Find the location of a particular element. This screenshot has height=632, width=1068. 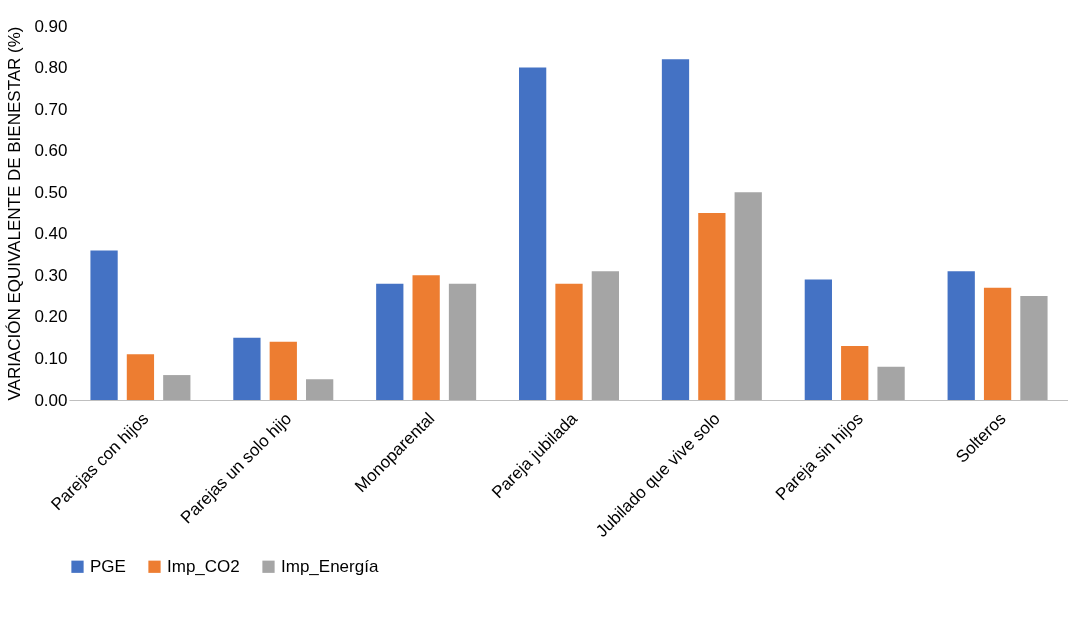

y-tick-label: 0.90 is located at coordinates (51, 26).